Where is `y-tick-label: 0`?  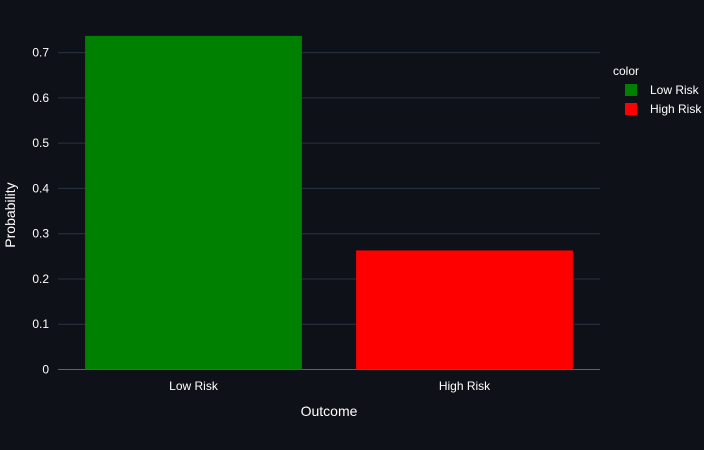
y-tick-label: 0 is located at coordinates (45, 370).